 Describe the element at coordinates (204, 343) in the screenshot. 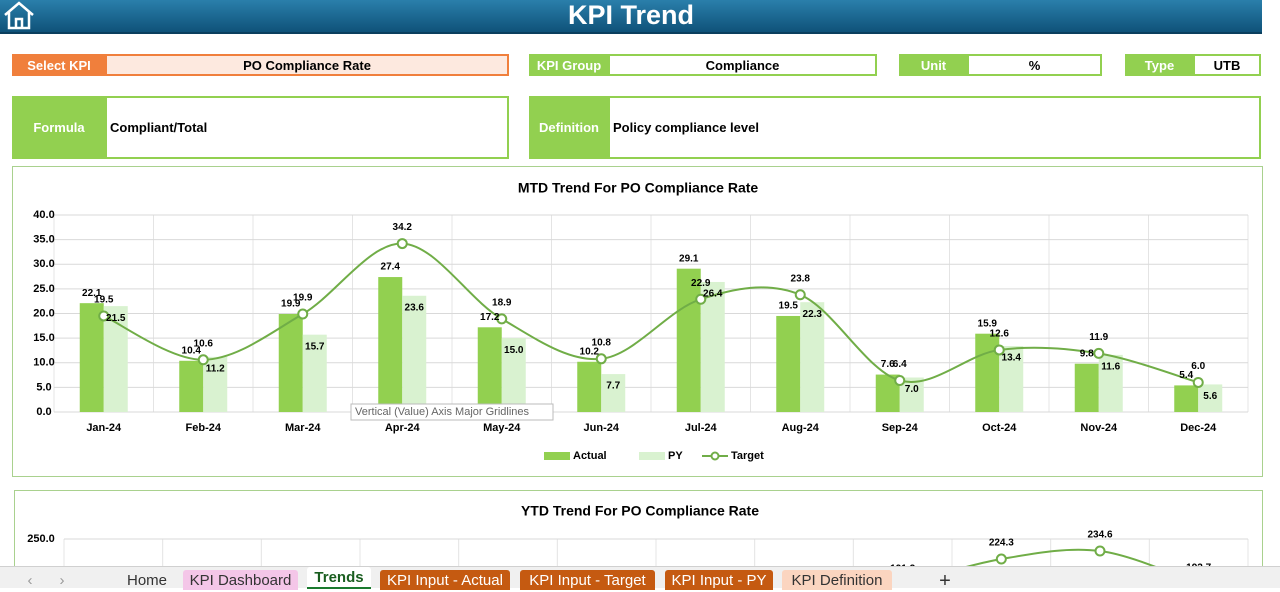

I see `data-label: 10.6` at that location.